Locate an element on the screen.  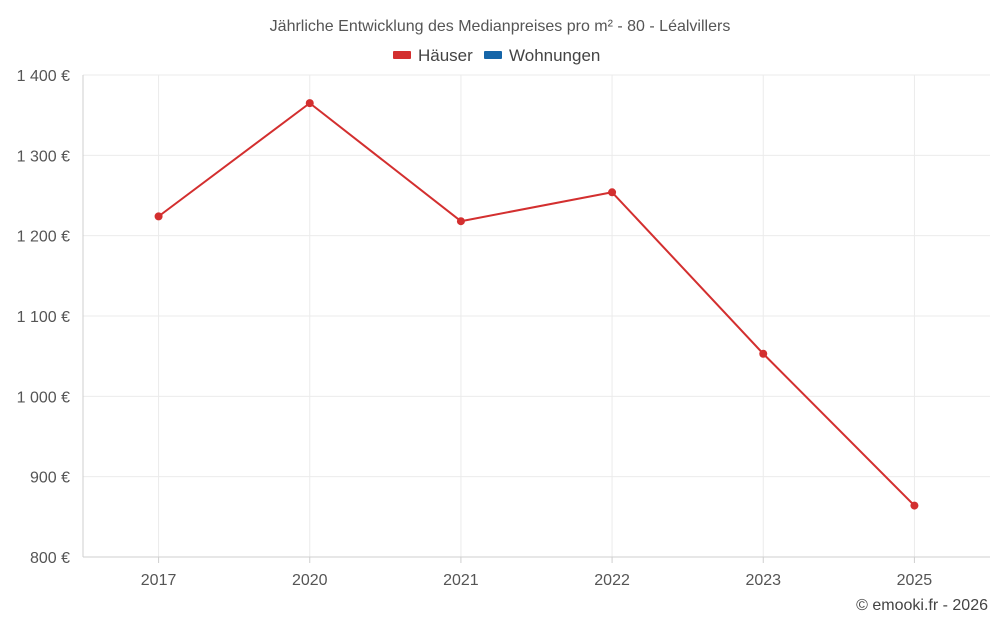
y-tick-label: 1 100 € is located at coordinates (43, 317).